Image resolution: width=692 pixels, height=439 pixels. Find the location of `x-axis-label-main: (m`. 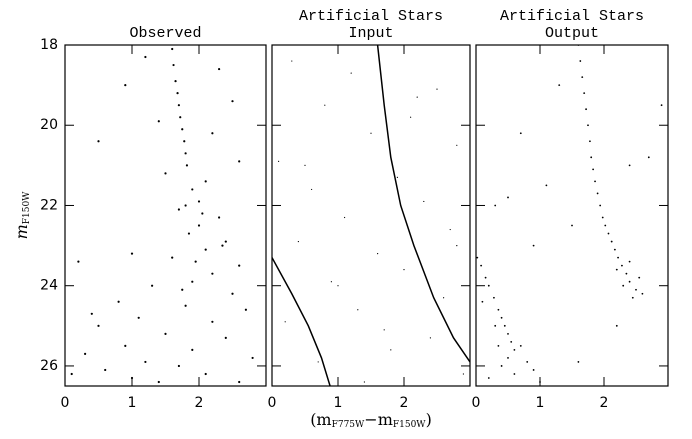

x-axis-label-main: (m is located at coordinates (320, 419).